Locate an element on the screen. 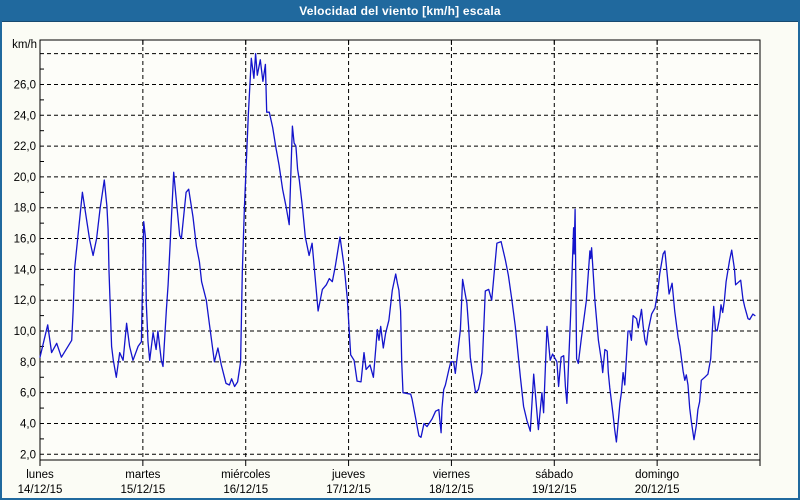 This screenshot has height=500, width=800. y-tick-label-8,0: 8,0 is located at coordinates (28, 363).